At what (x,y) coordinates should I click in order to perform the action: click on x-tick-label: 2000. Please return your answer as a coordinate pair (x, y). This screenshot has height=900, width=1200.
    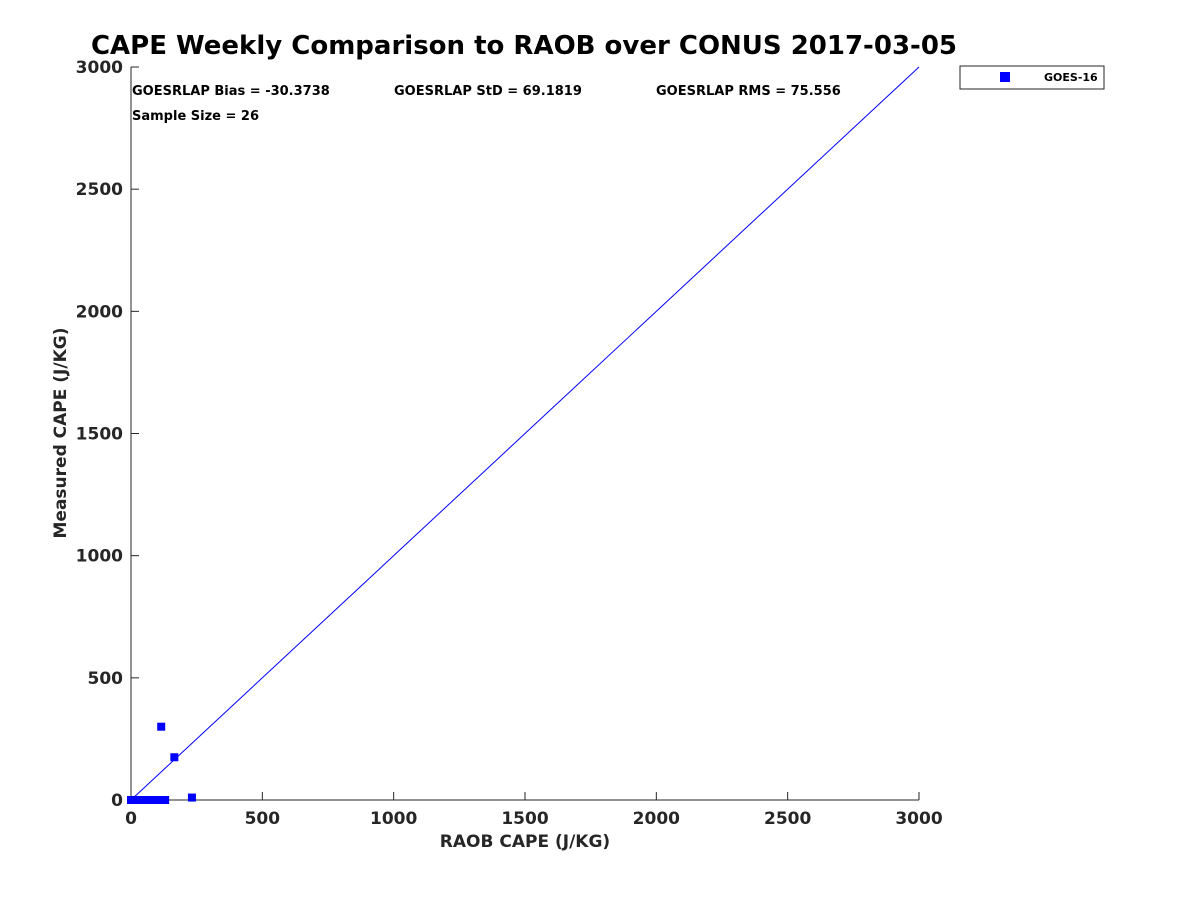
    Looking at the image, I should click on (656, 819).